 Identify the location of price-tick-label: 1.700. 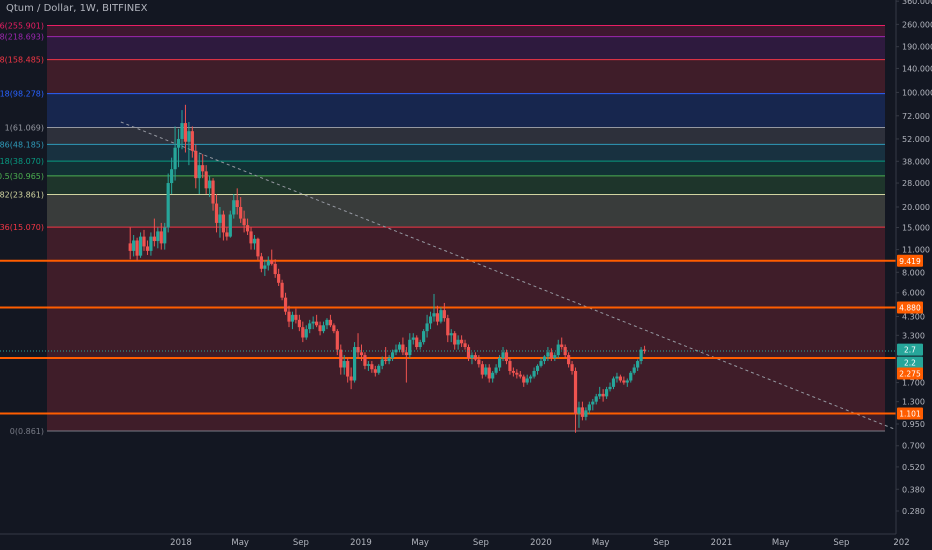
(913, 383).